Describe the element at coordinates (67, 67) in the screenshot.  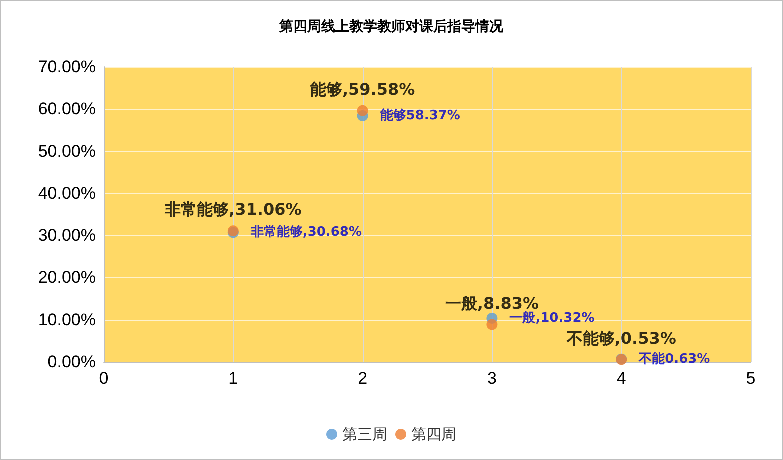
I see `y-tick-label: 70.00%` at that location.